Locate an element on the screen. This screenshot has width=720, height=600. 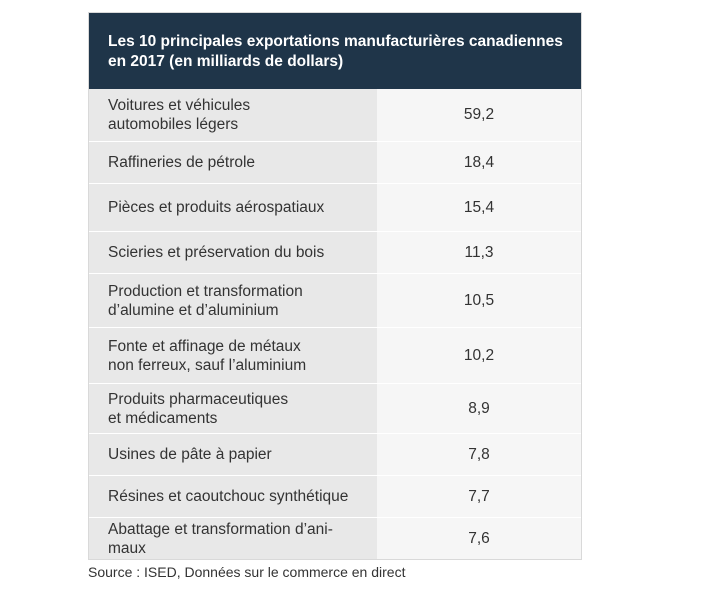
row-value: 10,2 is located at coordinates (479, 355).